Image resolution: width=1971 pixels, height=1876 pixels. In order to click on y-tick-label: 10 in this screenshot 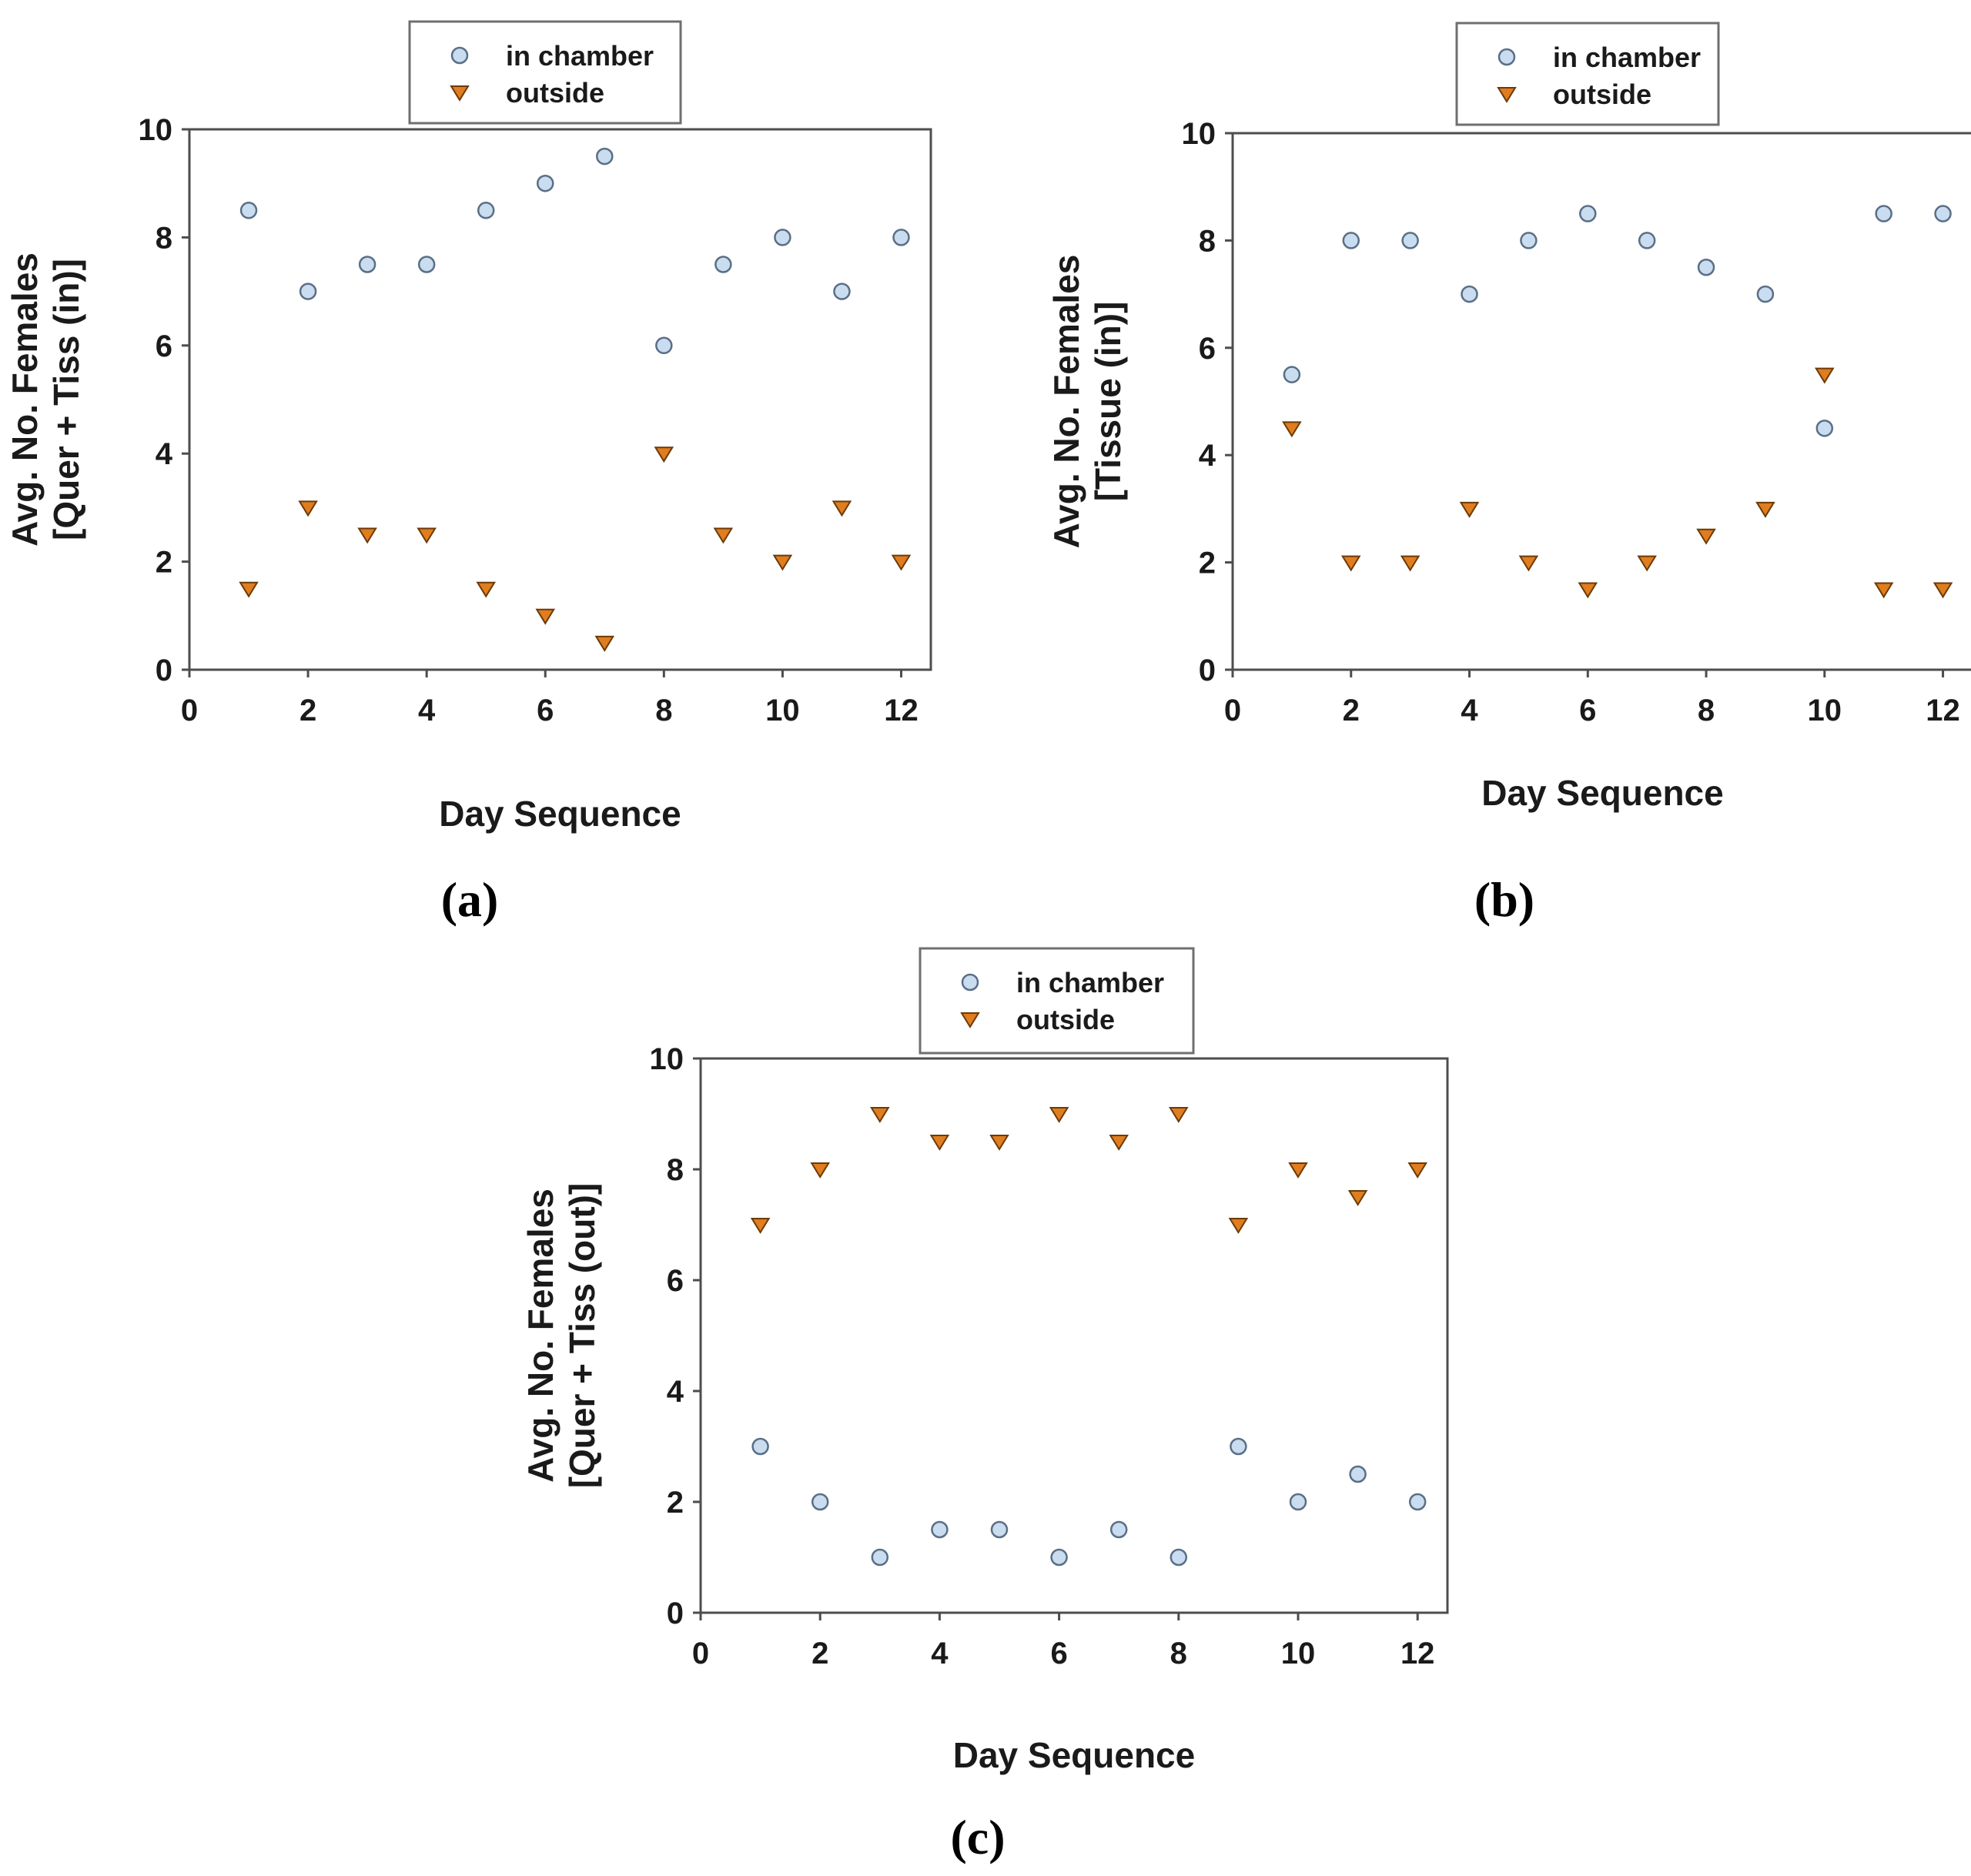, I will do `click(667, 1059)`.